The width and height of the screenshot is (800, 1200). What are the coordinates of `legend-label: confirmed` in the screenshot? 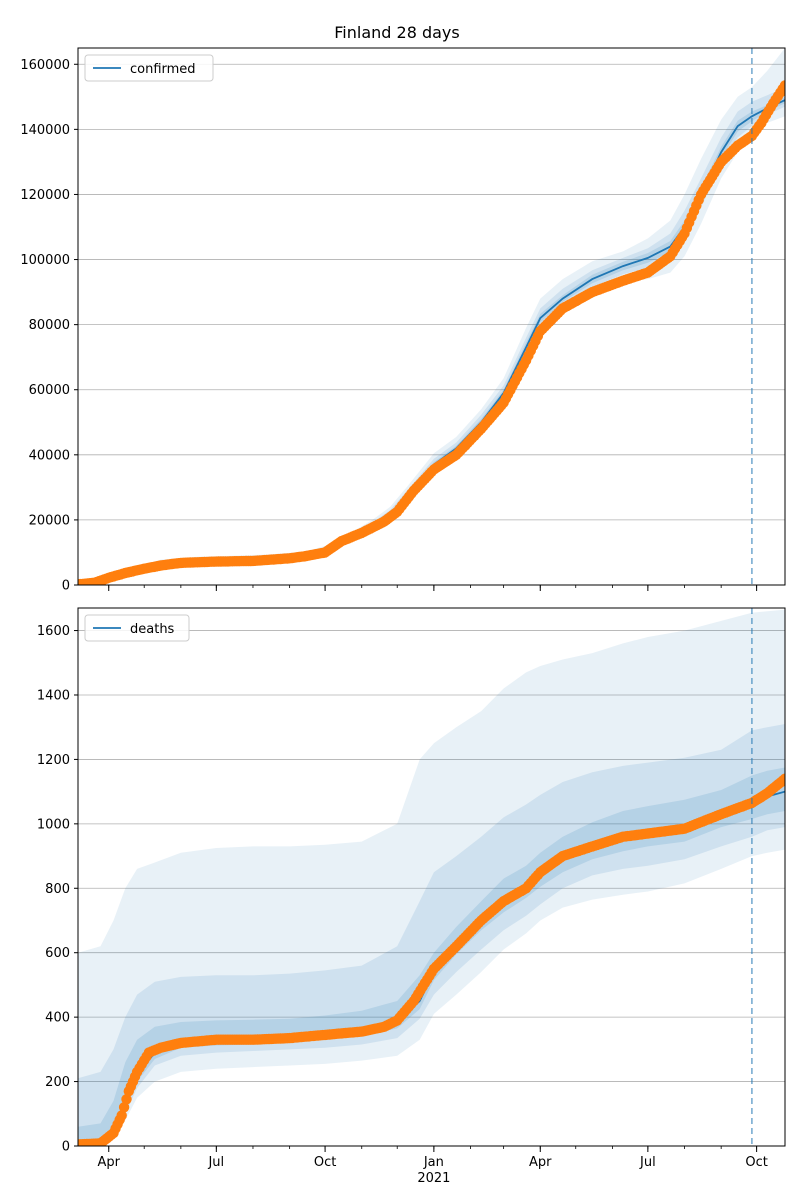 It's located at (163, 69).